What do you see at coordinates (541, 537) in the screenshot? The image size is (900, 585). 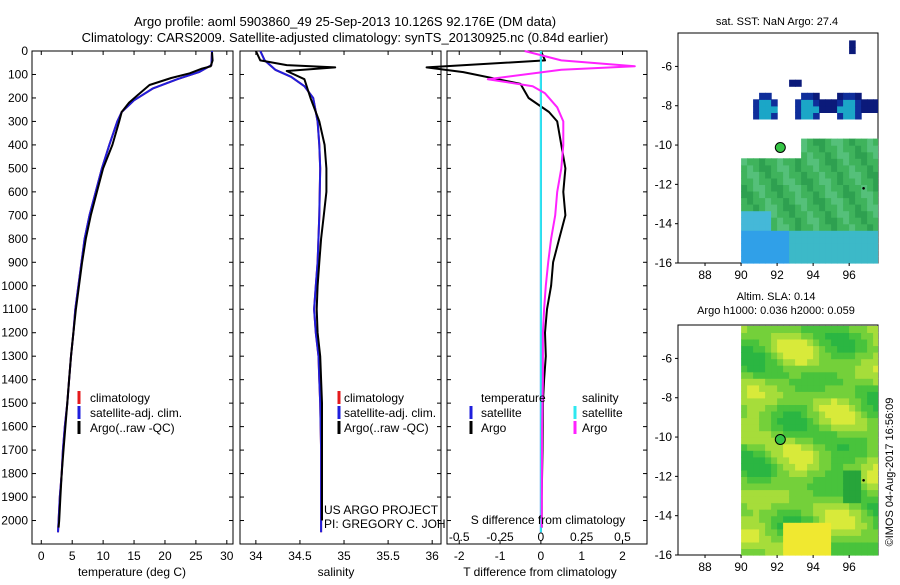 I see `x2-tick-label: 0` at bounding box center [541, 537].